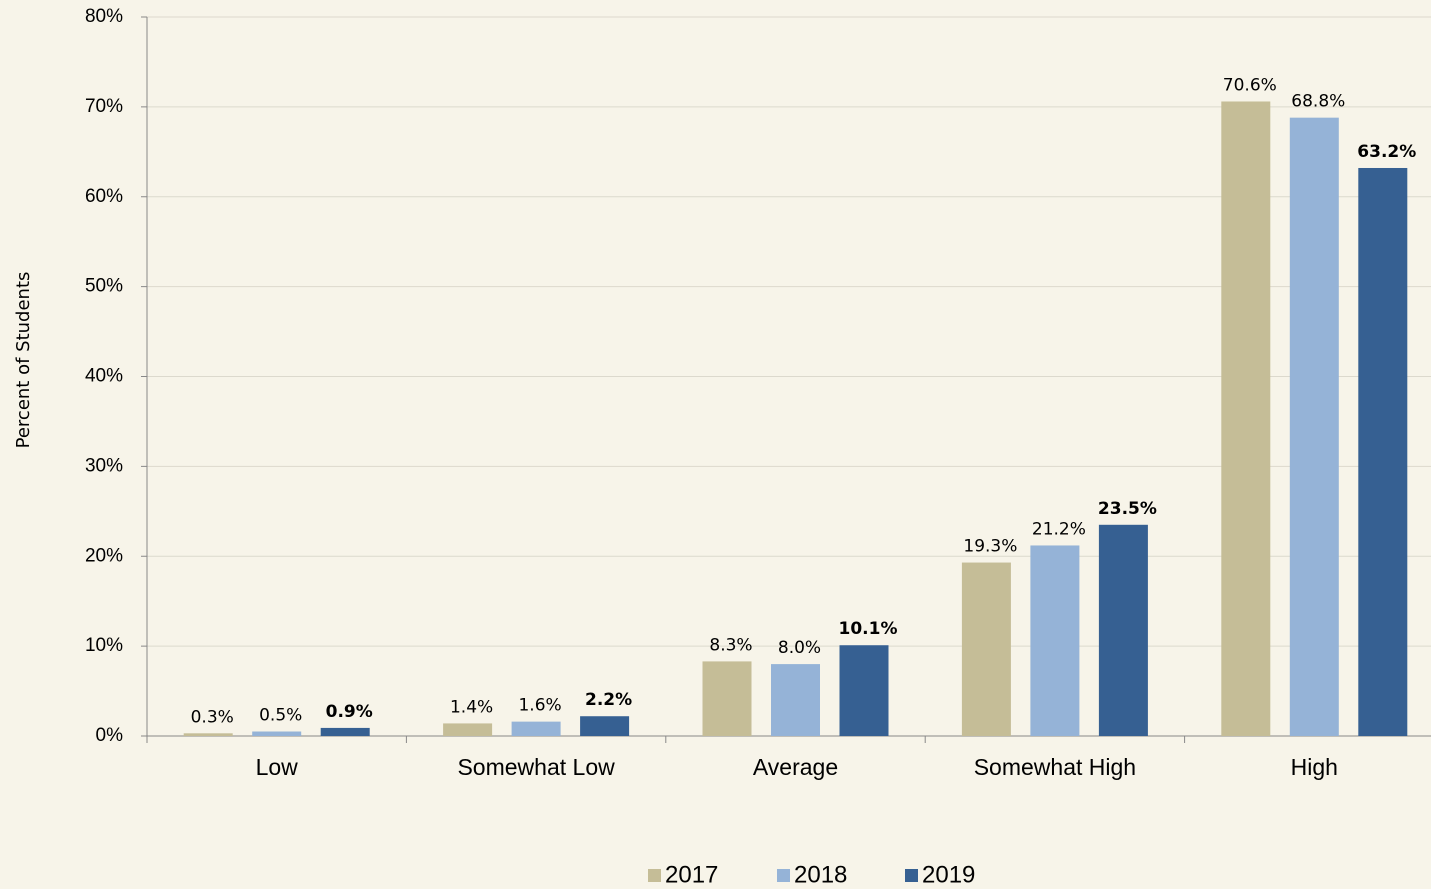  What do you see at coordinates (1055, 767) in the screenshot?
I see `x-tick-label: Somewhat High` at bounding box center [1055, 767].